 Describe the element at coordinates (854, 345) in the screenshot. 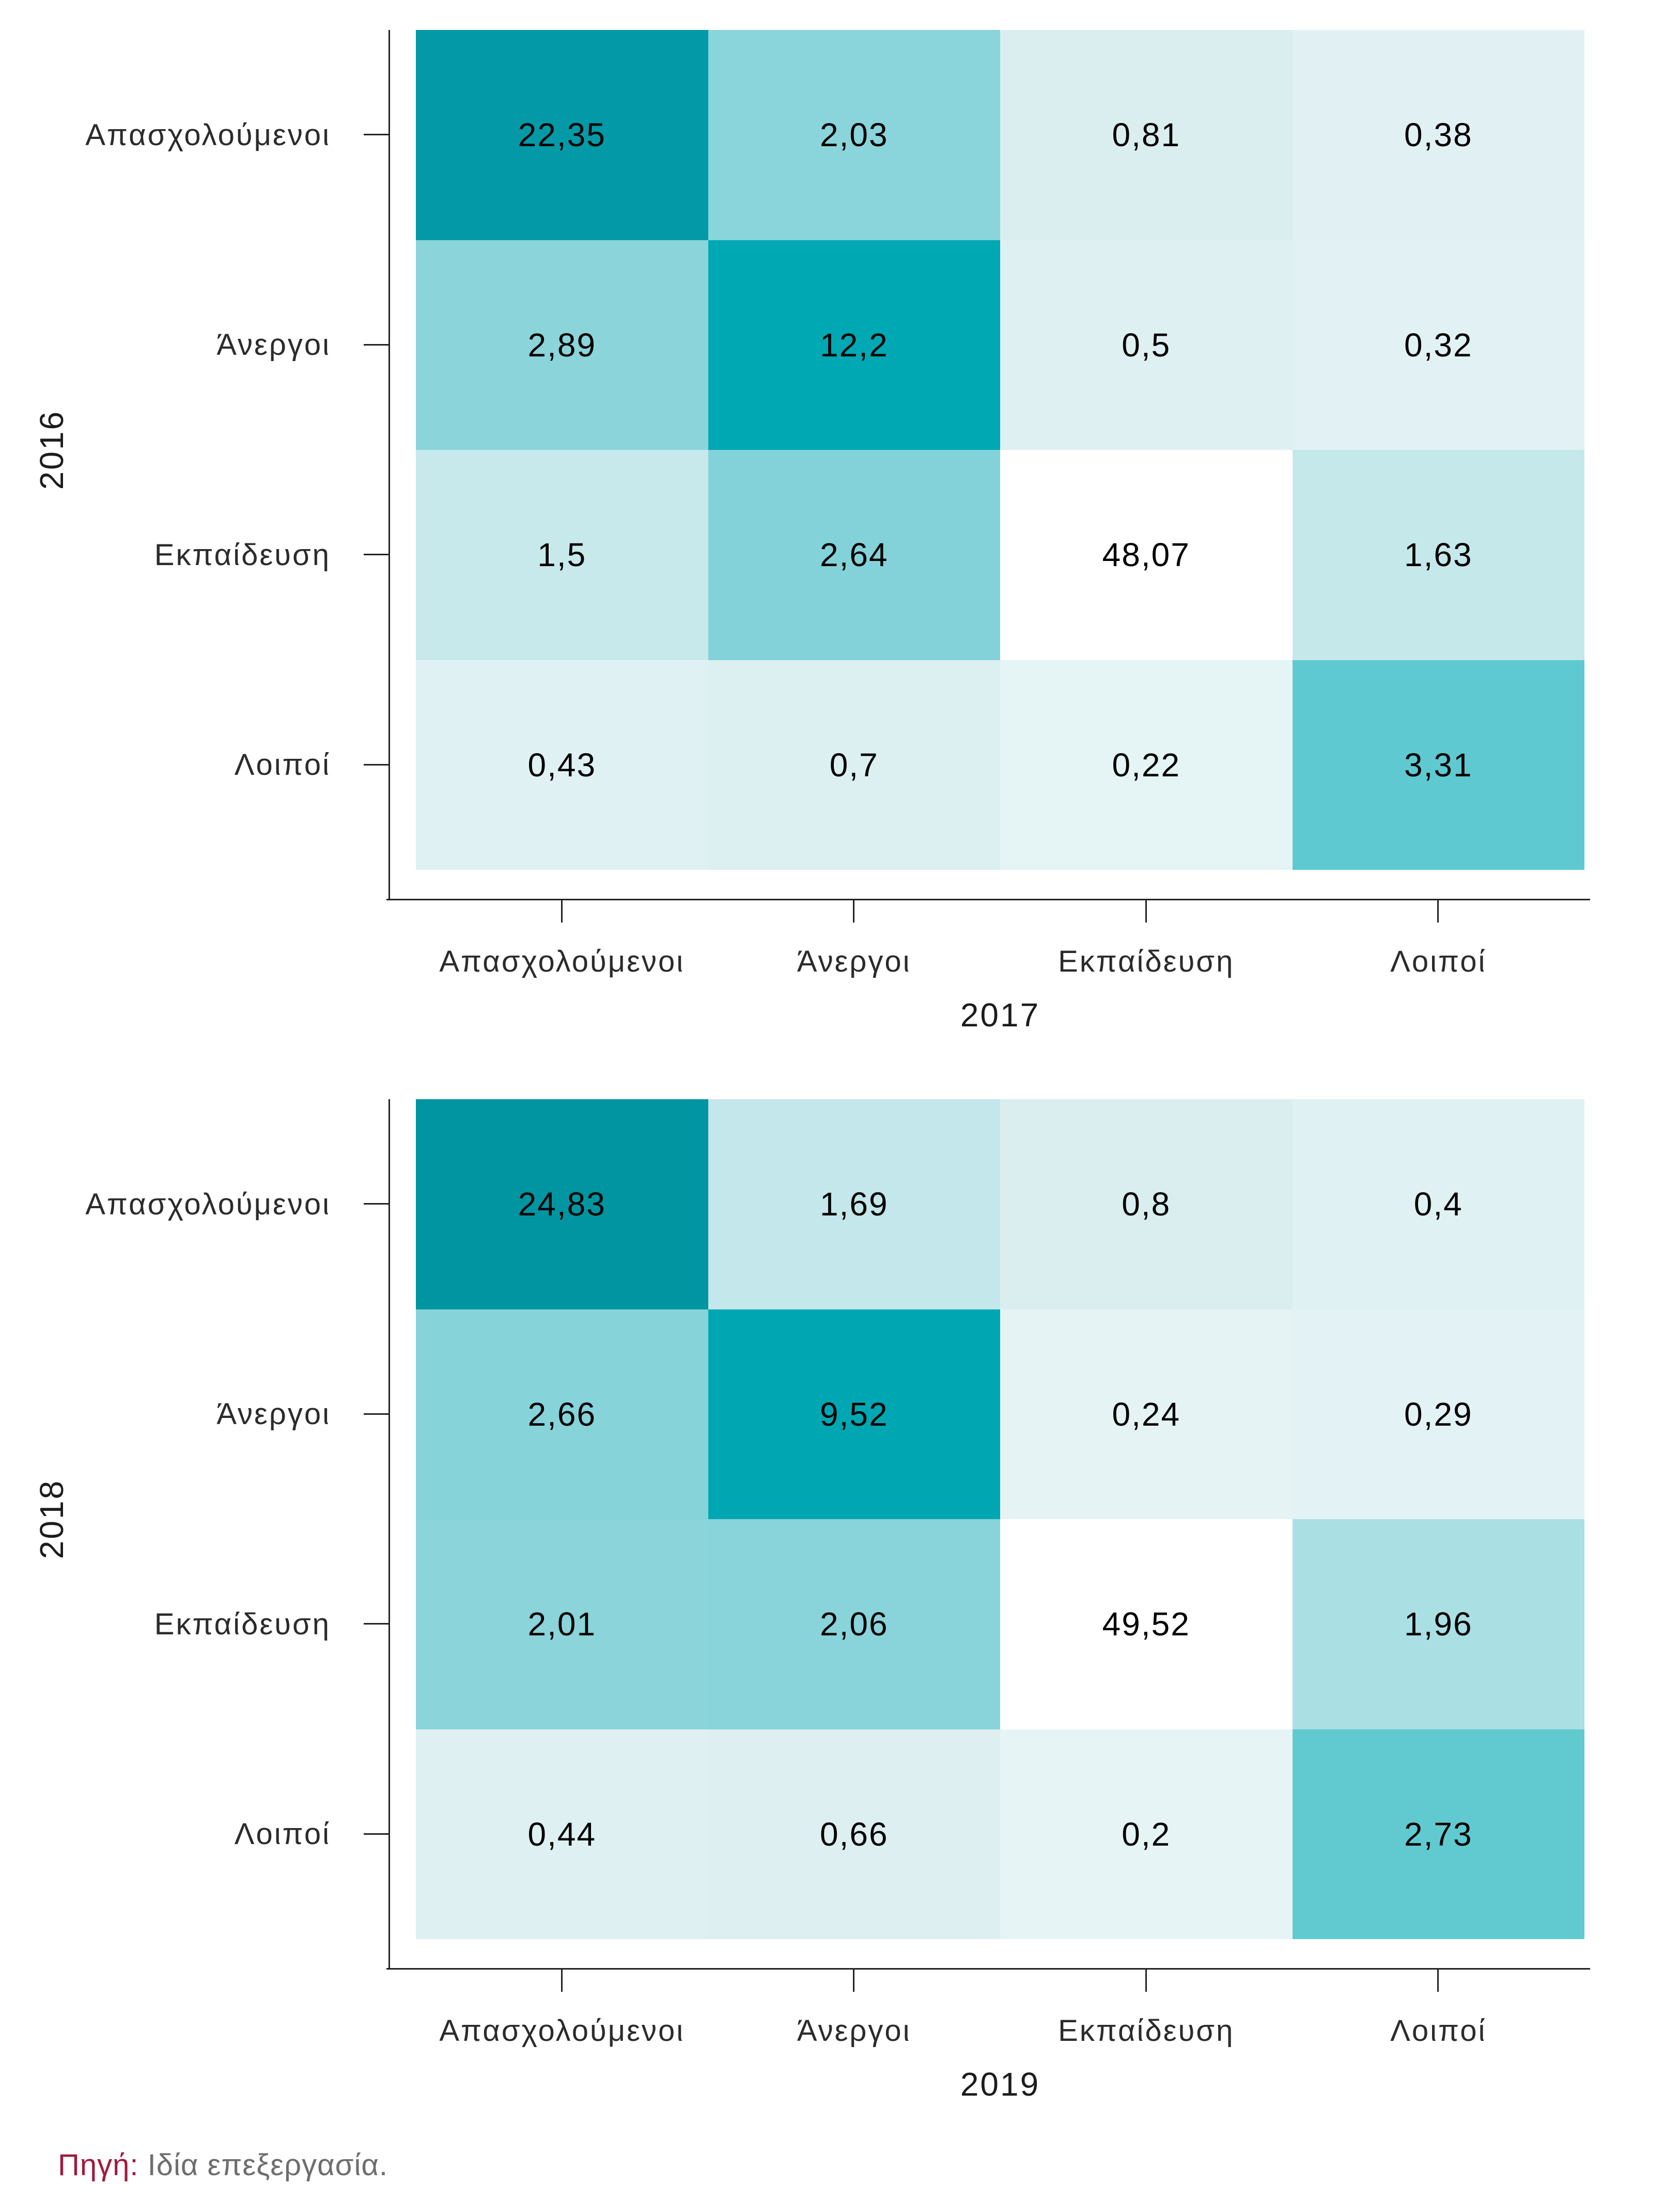

I see `heatmap-cell-value: 12,2` at that location.